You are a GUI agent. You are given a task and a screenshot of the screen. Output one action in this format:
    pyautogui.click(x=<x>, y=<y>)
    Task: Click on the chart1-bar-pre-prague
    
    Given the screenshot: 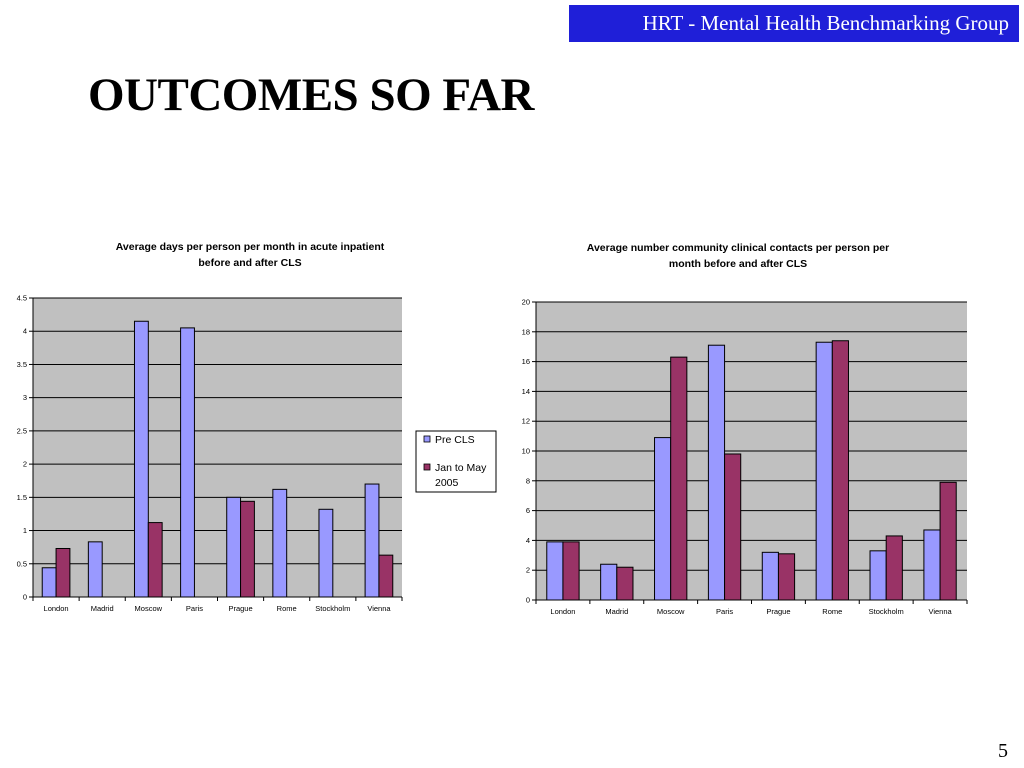 What is the action you would take?
    pyautogui.click(x=234, y=547)
    